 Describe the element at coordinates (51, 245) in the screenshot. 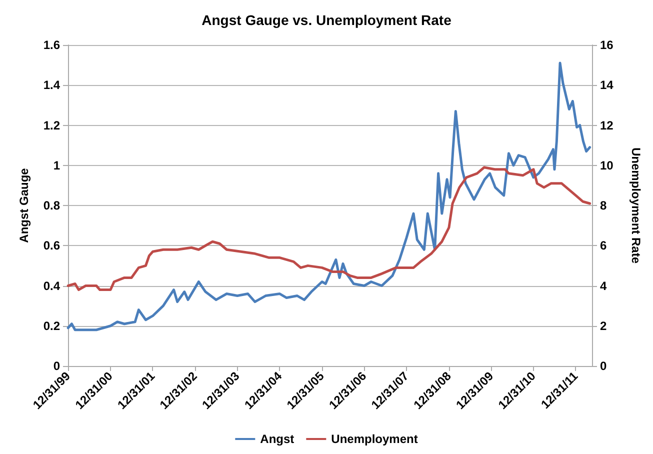

I see `y-tick-label: 0.6` at that location.